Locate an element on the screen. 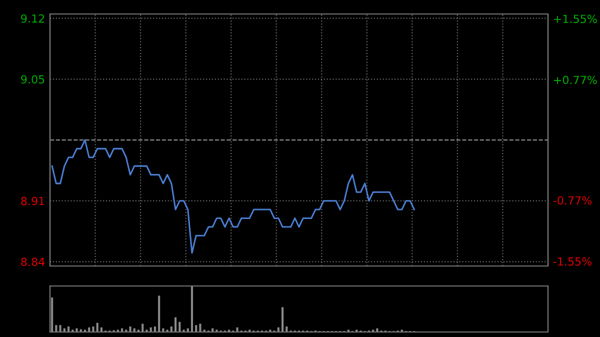 The image size is (600, 337). y2-tick-label: +0.77% is located at coordinates (575, 80).